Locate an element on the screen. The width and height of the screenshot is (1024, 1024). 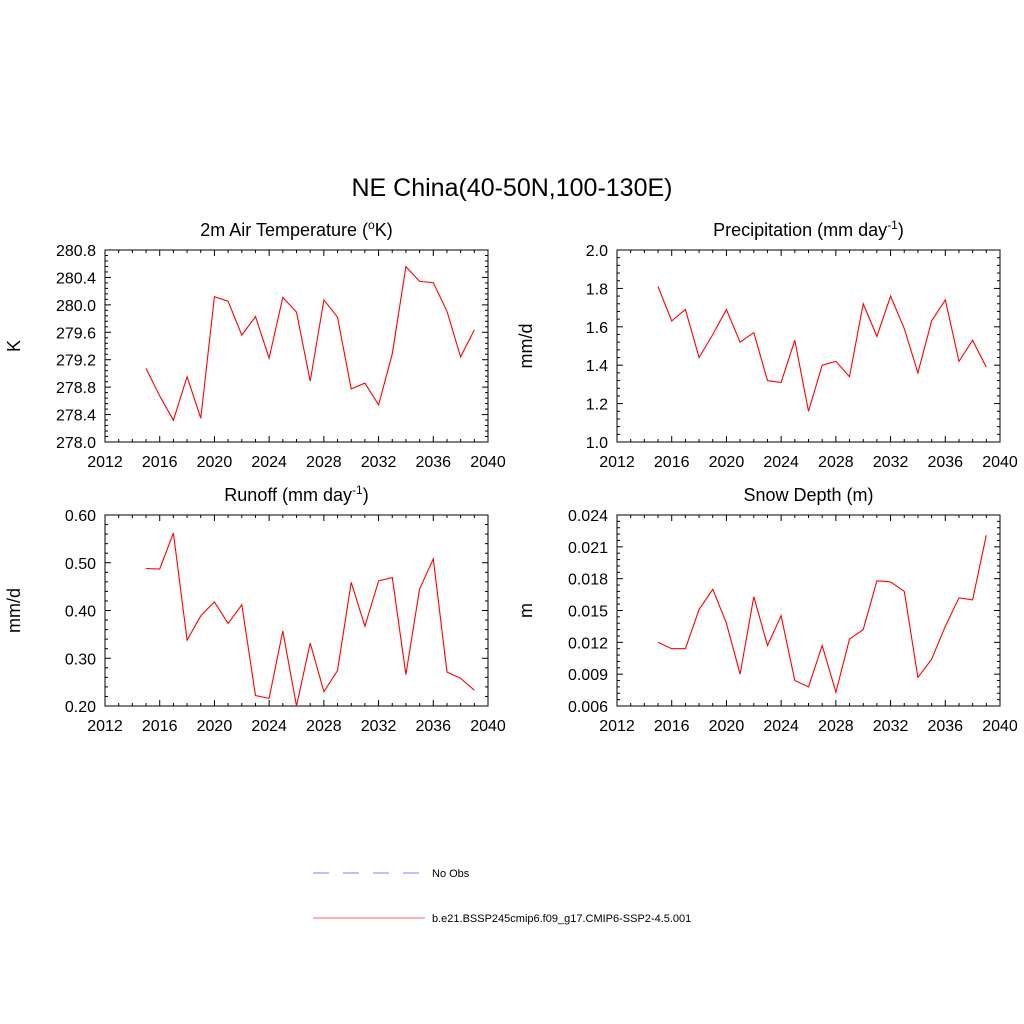
y-tick-label: 1.2 is located at coordinates (597, 405).